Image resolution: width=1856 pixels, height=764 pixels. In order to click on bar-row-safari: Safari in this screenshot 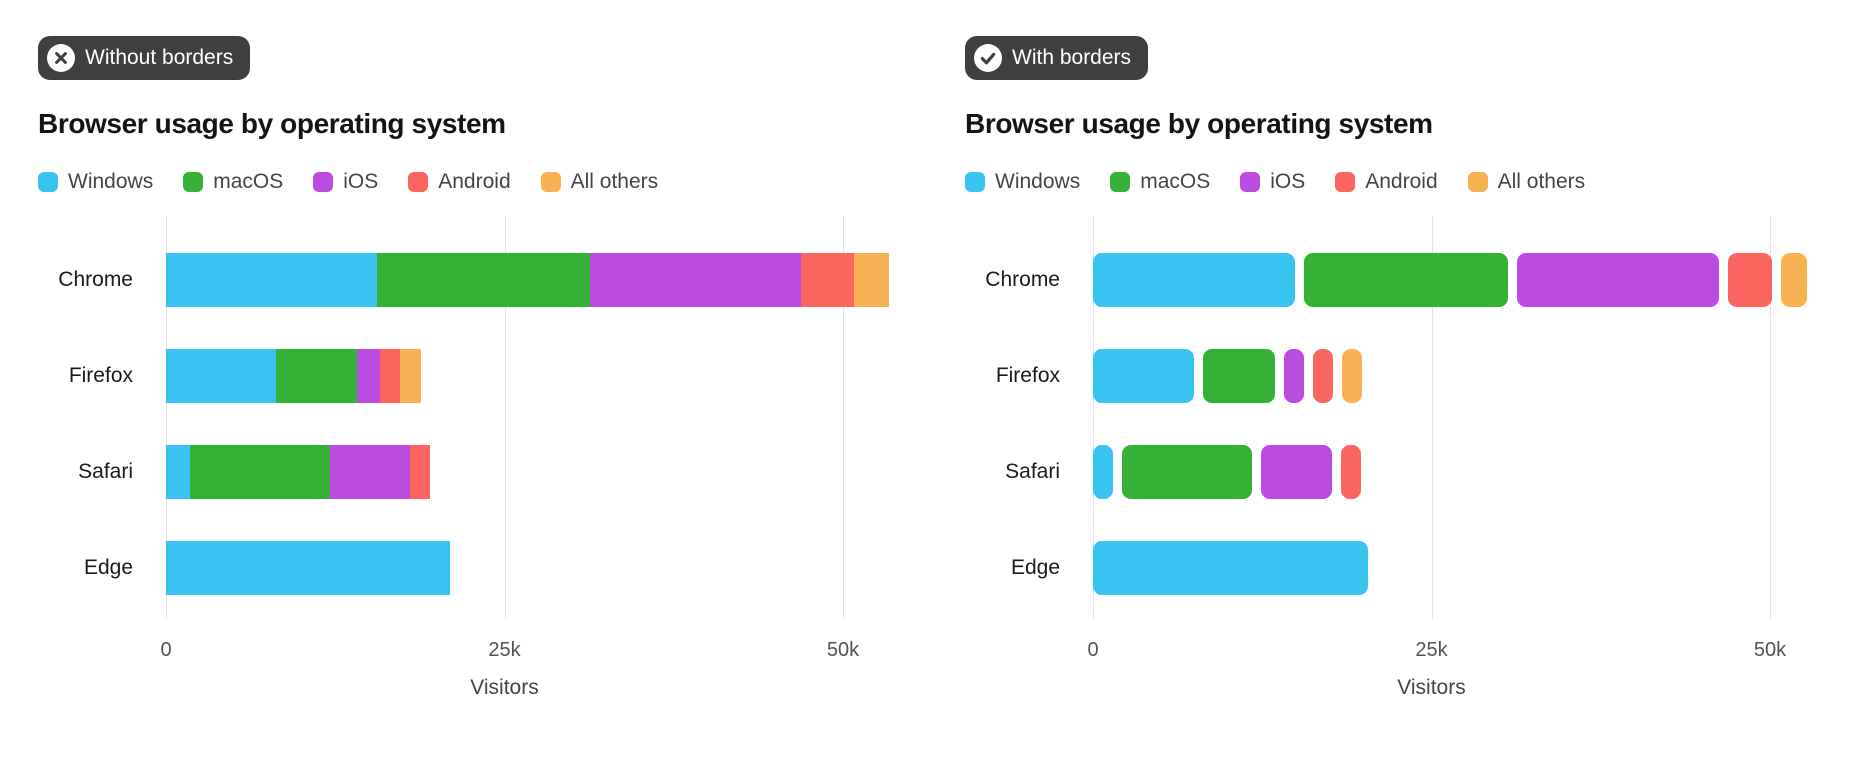, I will do `click(483, 472)`.